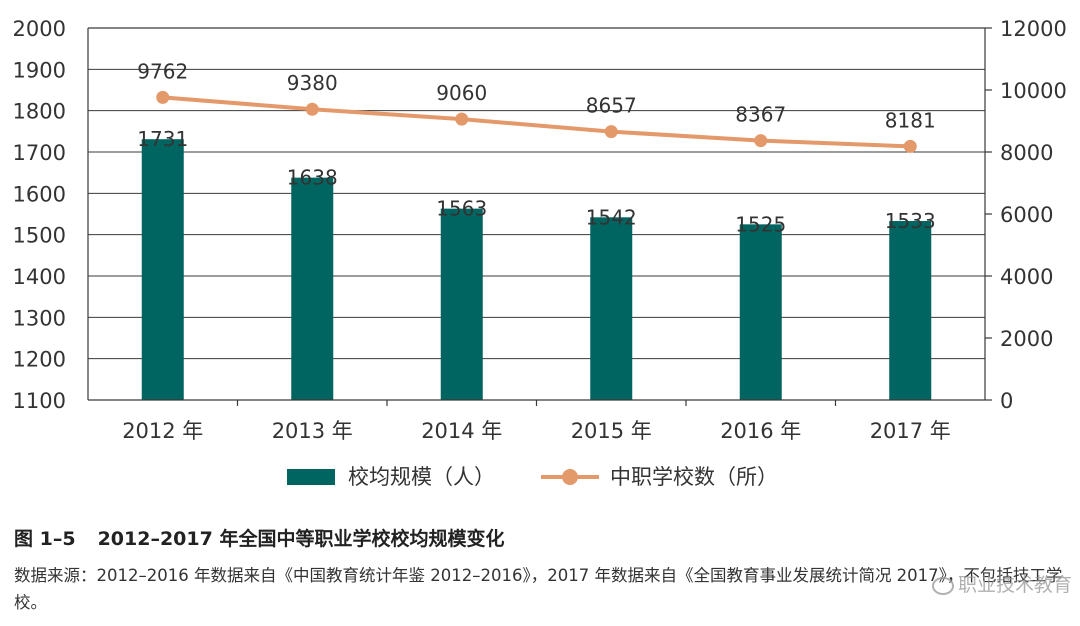  Describe the element at coordinates (39, 360) in the screenshot. I see `left-tick-label: 1200` at that location.